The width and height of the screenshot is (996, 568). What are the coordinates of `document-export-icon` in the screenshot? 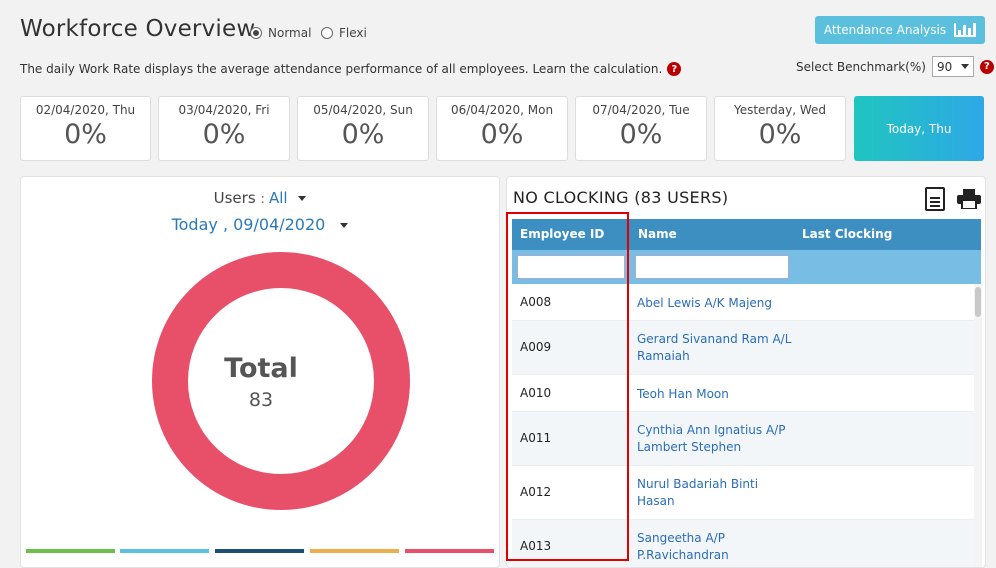 It's located at (935, 199).